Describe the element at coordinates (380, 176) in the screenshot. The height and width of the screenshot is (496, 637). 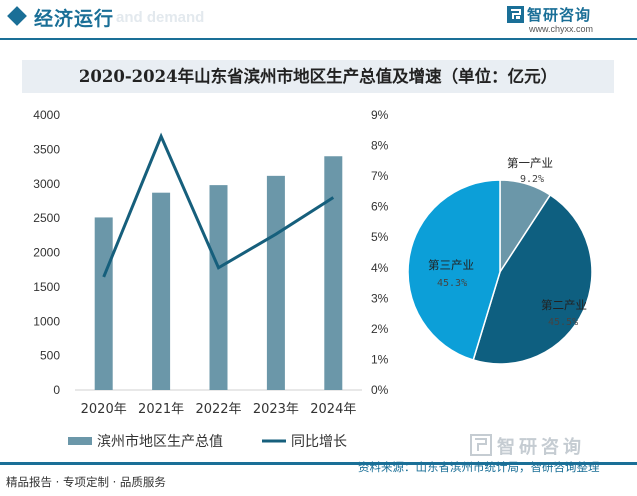
I see `y-right-tick-label: 7%` at that location.